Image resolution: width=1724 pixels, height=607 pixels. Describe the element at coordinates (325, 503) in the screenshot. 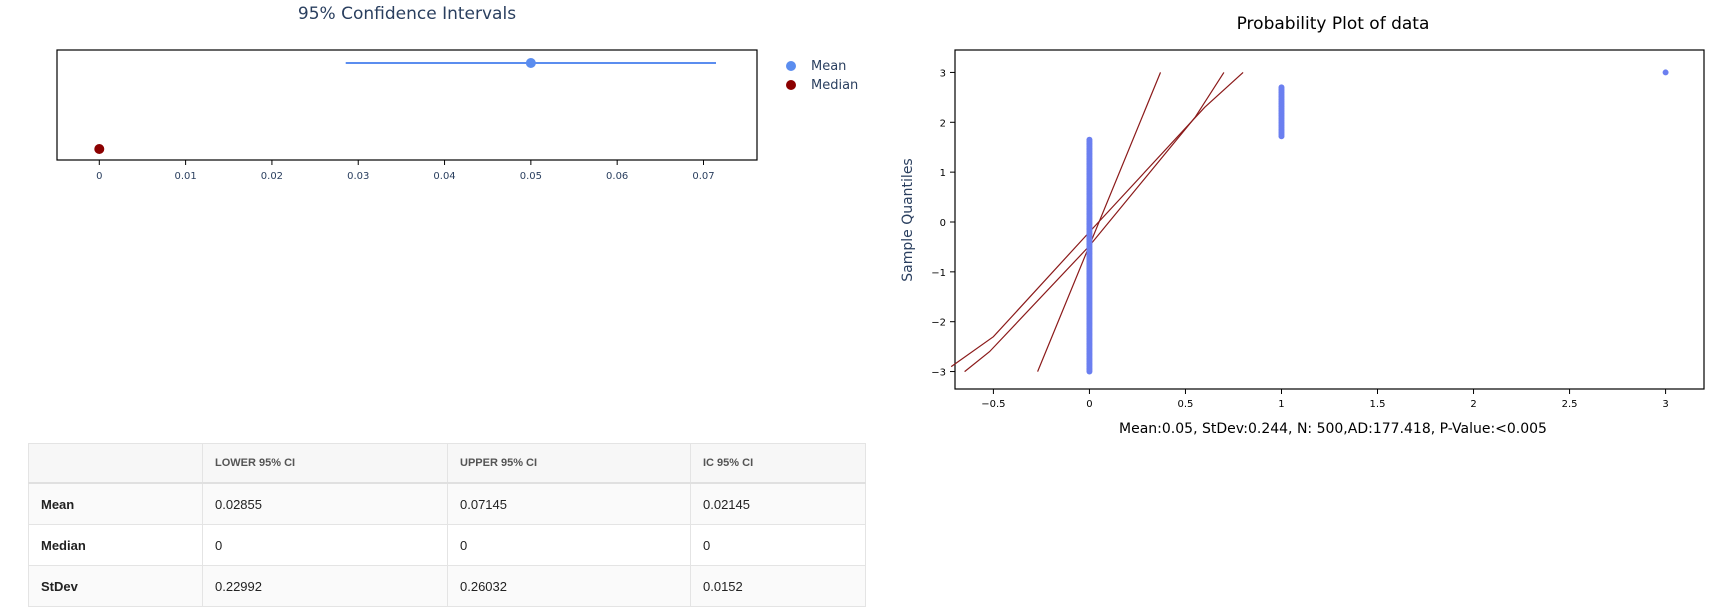

I see `cell-lower: 0.02855` at that location.